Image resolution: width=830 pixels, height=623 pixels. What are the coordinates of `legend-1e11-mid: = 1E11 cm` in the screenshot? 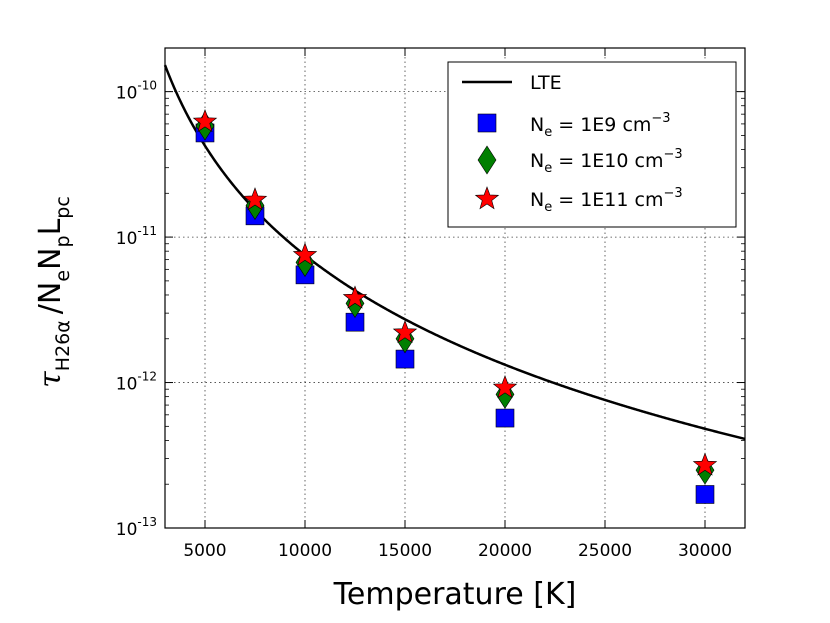 It's located at (607, 200).